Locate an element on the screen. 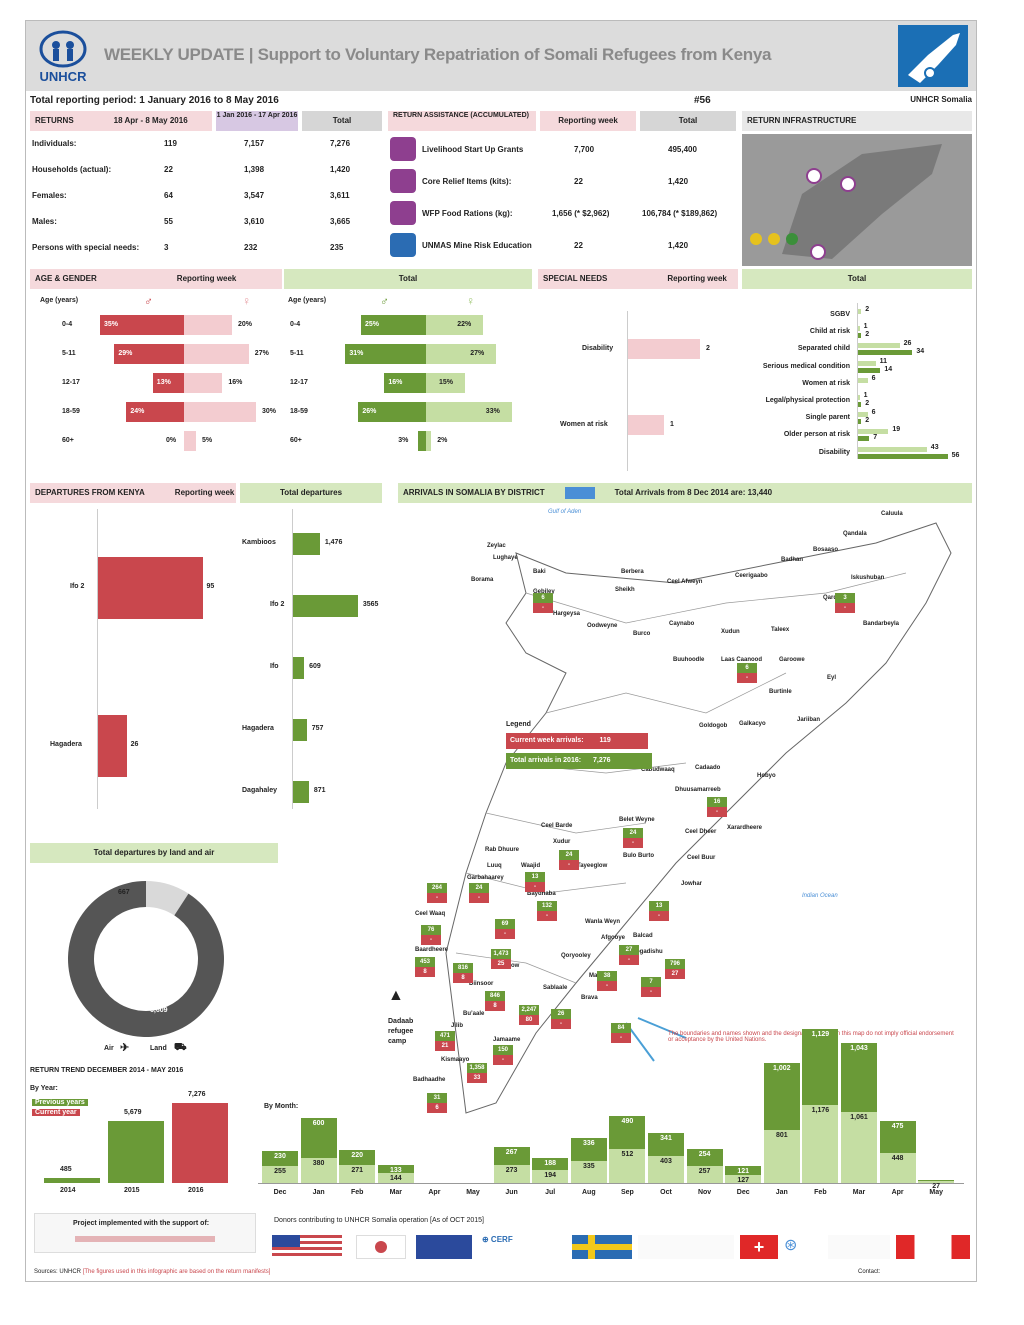 This screenshot has width=1024, height=1325. month-top-value: 336 is located at coordinates (588, 1144).